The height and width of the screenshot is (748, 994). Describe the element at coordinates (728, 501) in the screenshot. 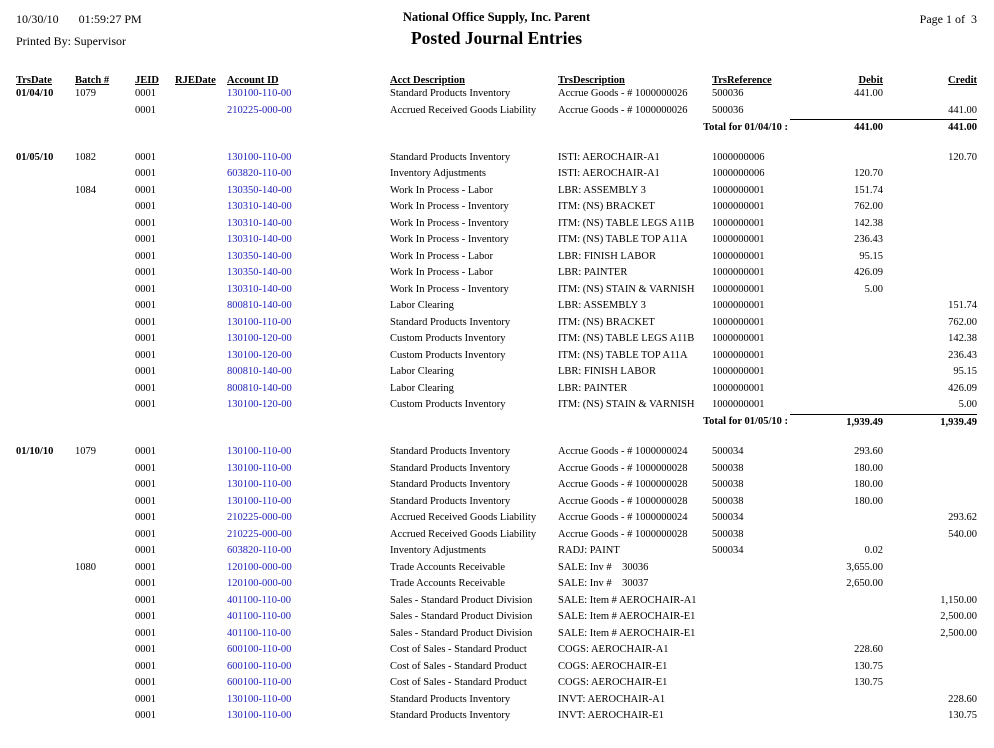

I see `cell-trs-reference: 500038` at that location.